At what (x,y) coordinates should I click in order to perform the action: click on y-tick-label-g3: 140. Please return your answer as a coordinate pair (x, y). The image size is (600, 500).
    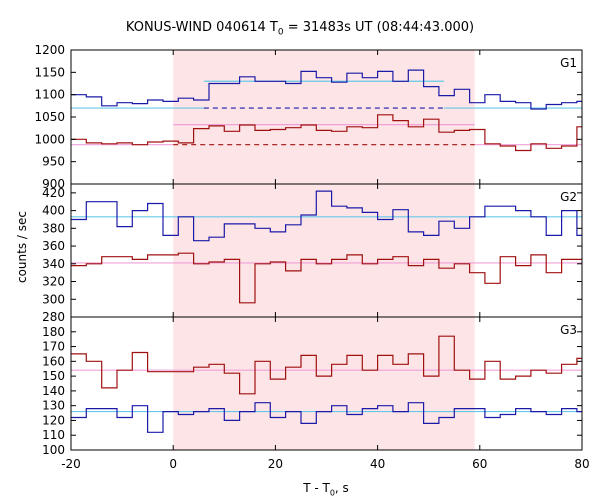
    Looking at the image, I should click on (53, 391).